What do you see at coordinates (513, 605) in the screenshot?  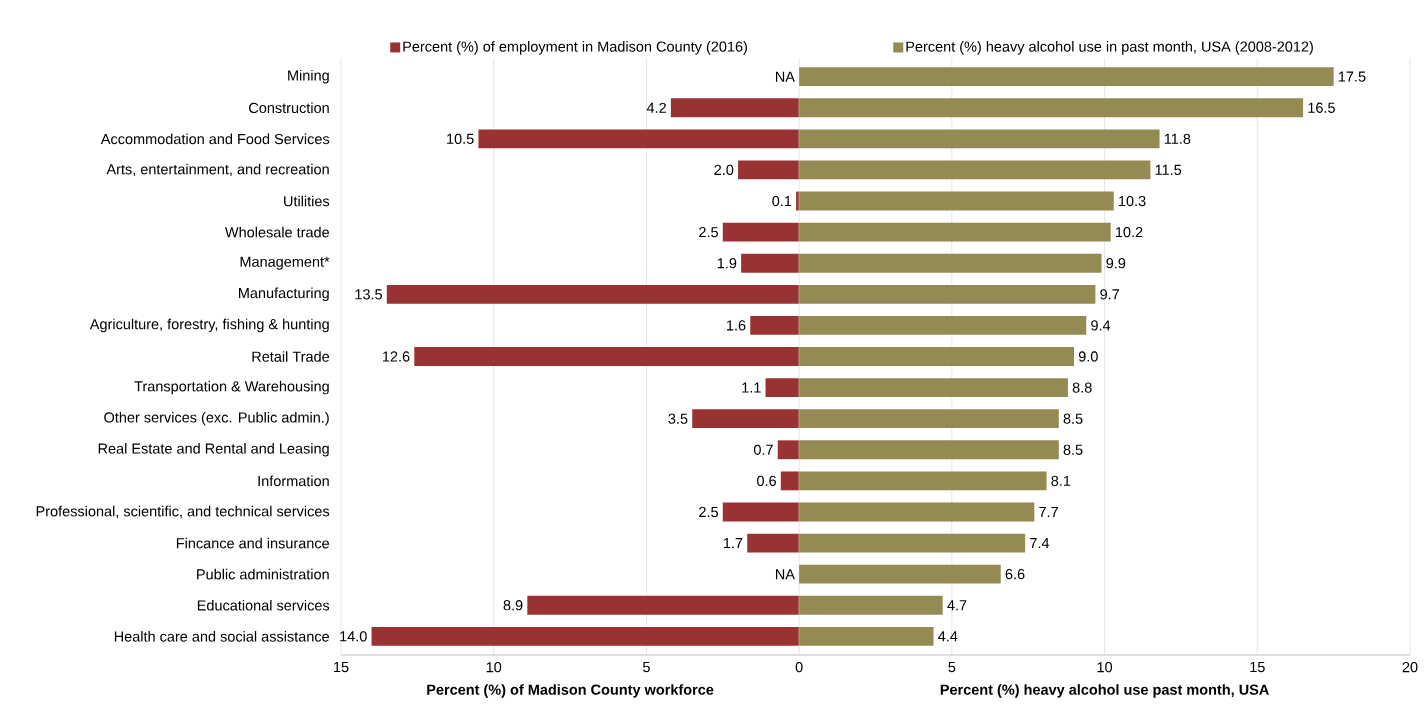 I see `data-label: 8.9` at bounding box center [513, 605].